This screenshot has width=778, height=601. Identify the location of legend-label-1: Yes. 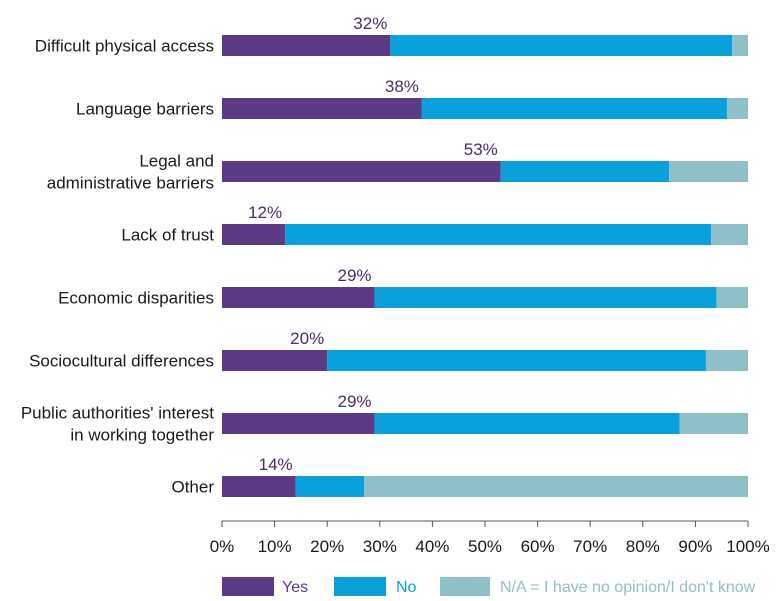
(295, 587).